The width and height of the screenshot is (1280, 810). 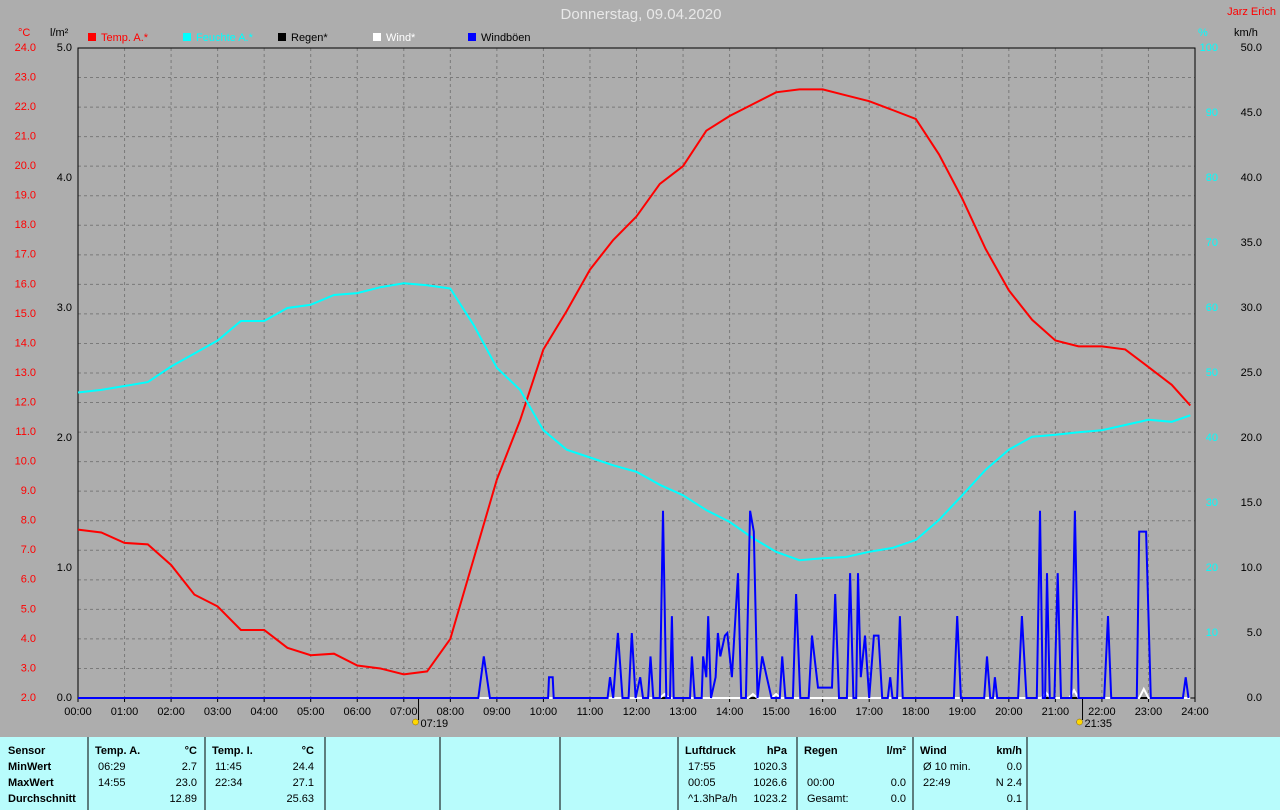 What do you see at coordinates (1009, 712) in the screenshot?
I see `x-tick-label: 20:00` at bounding box center [1009, 712].